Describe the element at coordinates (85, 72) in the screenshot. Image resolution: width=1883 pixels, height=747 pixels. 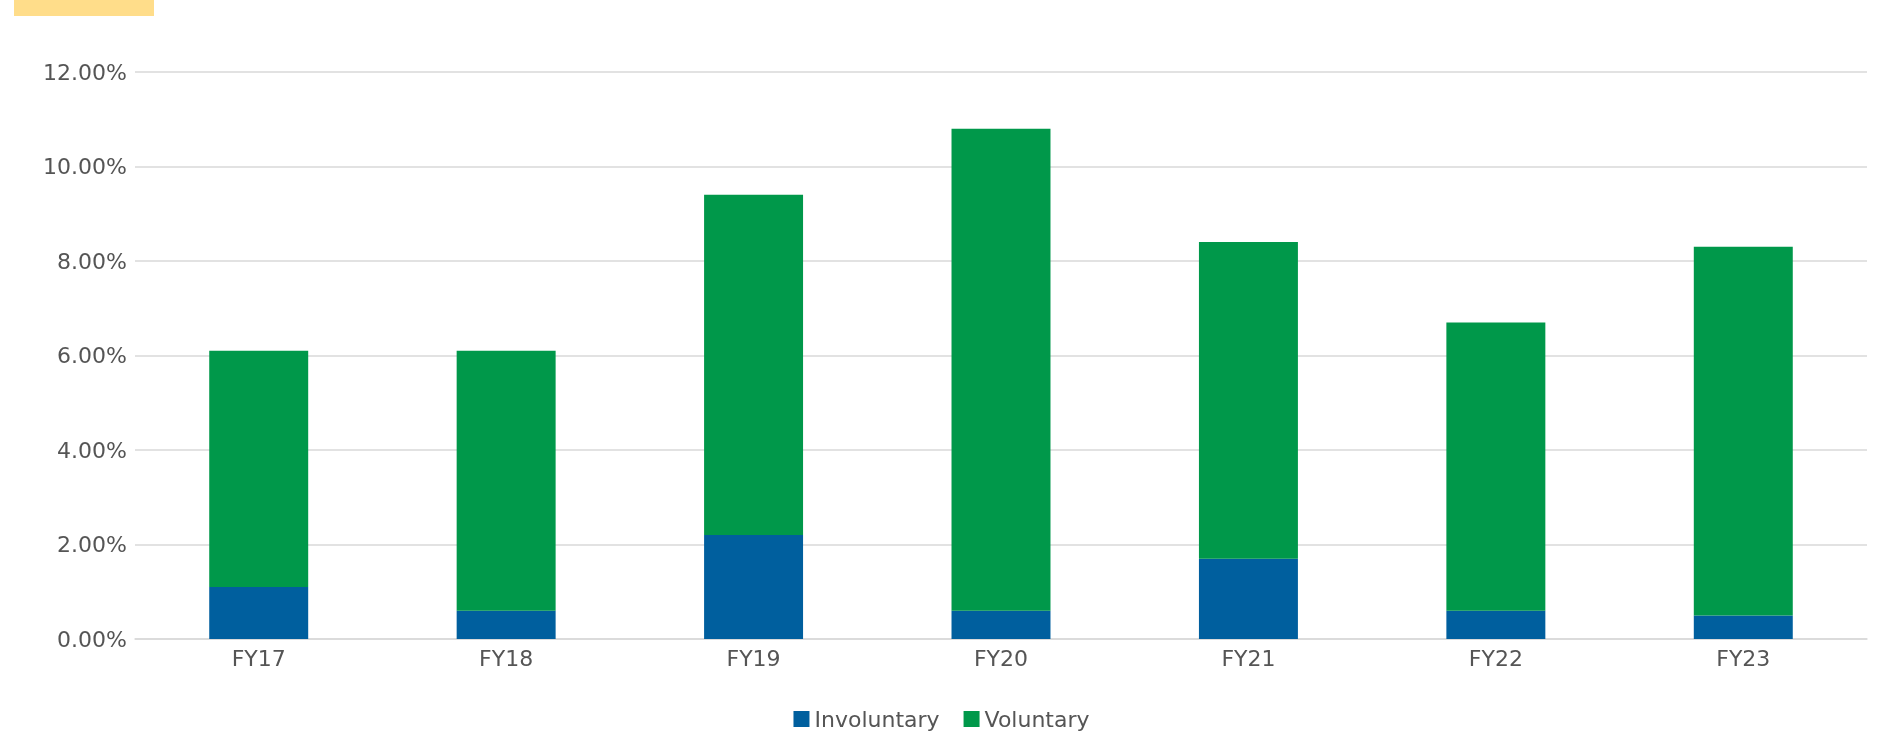
I see `y-tick-label: 12.00%` at that location.